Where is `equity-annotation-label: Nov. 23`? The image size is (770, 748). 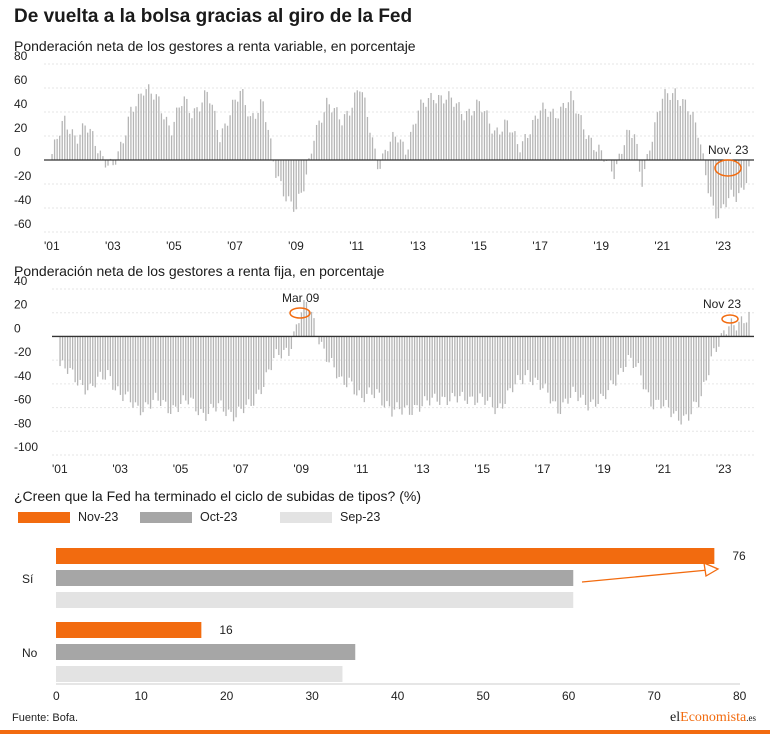
equity-annotation-label: Nov. 23 is located at coordinates (728, 150).